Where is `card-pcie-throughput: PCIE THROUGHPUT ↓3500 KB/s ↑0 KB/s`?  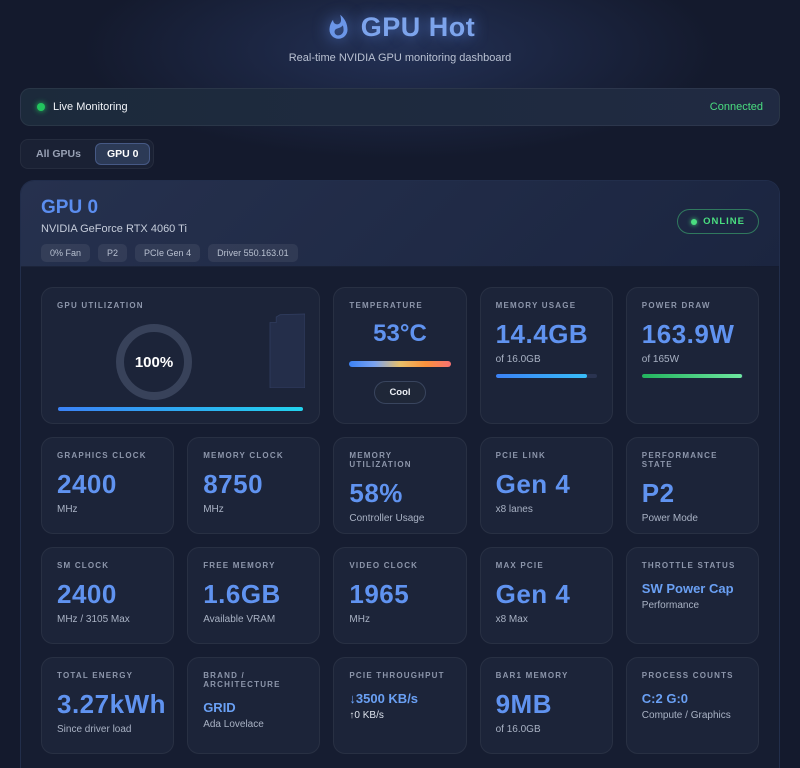 card-pcie-throughput: PCIE THROUGHPUT ↓3500 KB/s ↑0 KB/s is located at coordinates (400, 705).